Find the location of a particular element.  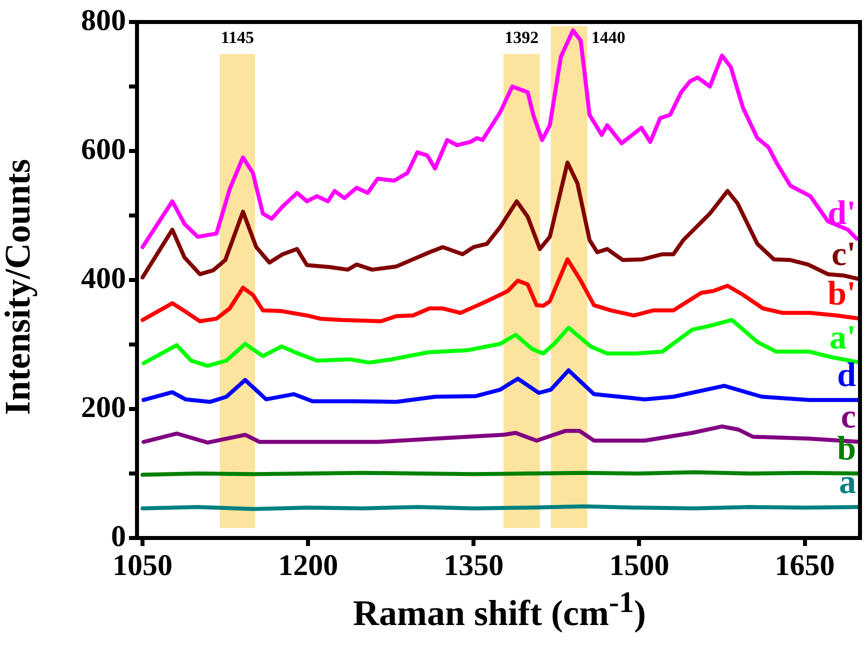

series-label: a' is located at coordinates (843, 337).